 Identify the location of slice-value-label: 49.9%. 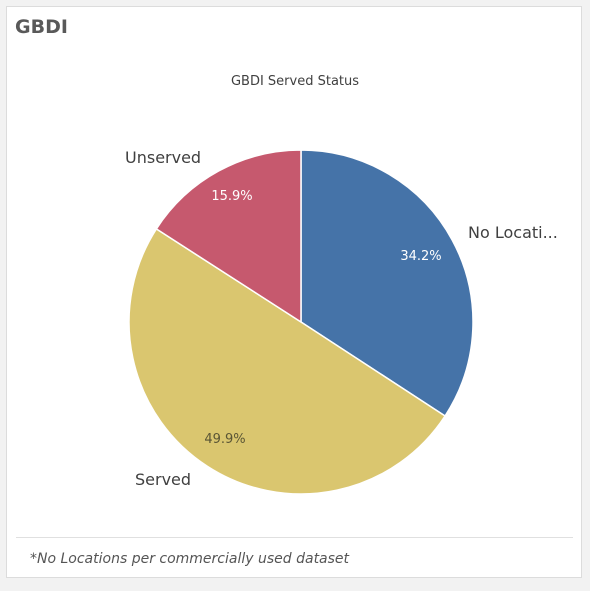
(224, 439).